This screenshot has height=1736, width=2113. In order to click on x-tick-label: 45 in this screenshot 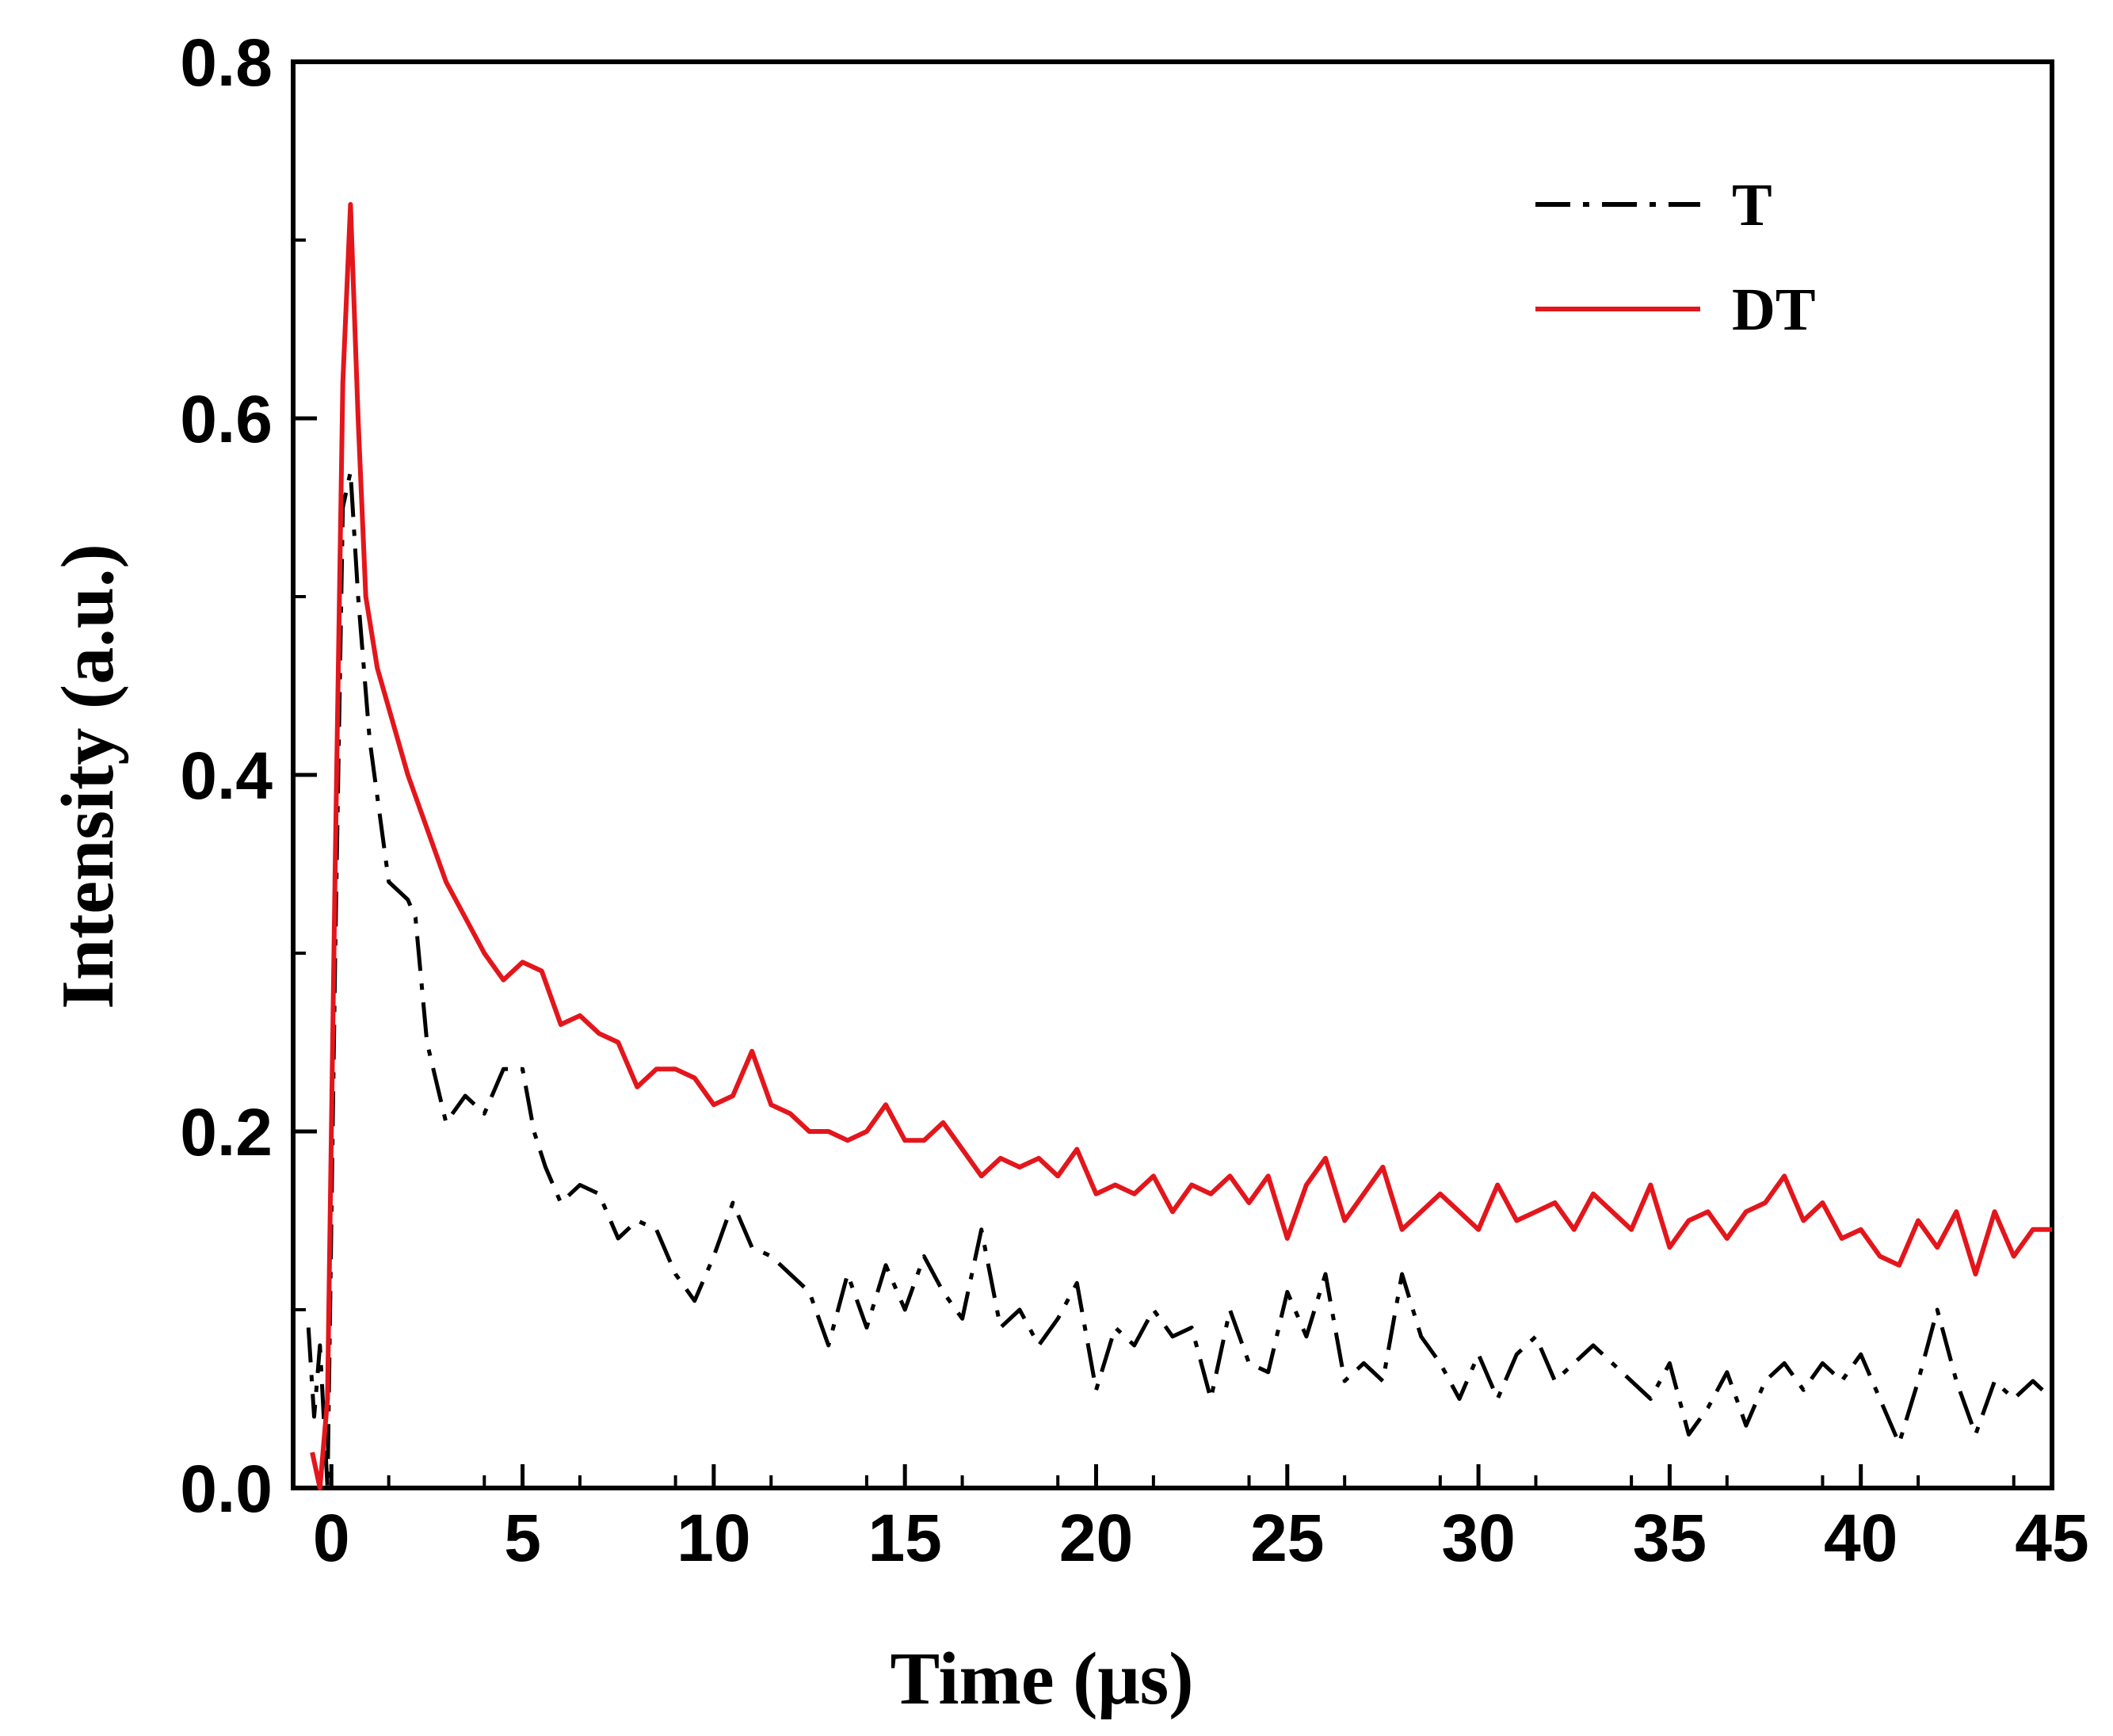, I will do `click(2051, 1538)`.